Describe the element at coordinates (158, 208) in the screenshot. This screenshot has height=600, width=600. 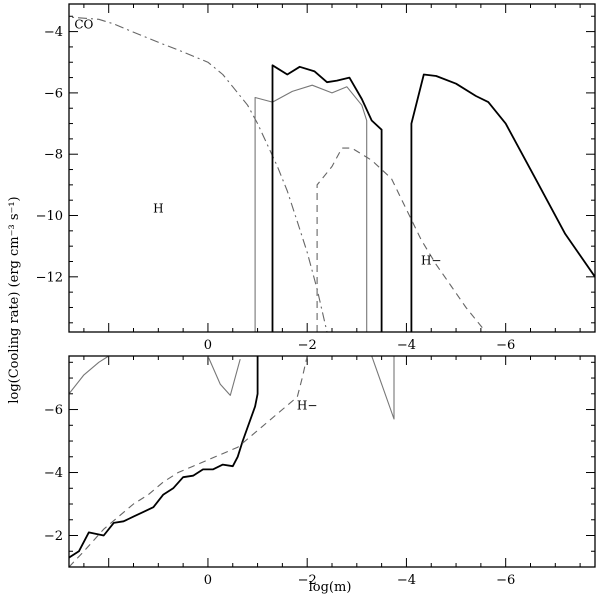
I see `annotation-label: H` at that location.